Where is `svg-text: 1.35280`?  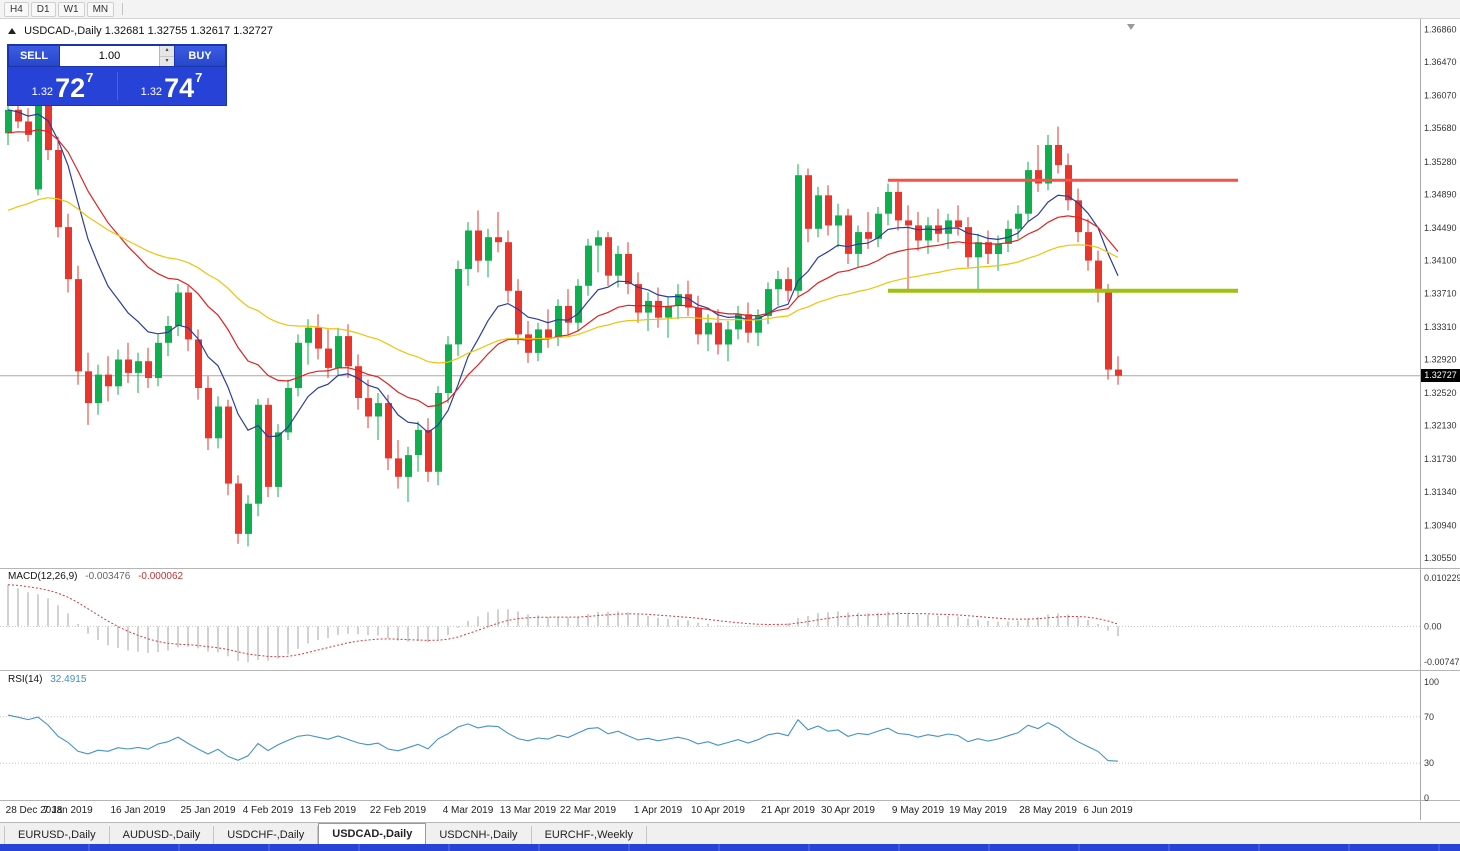 svg-text: 1.35280 is located at coordinates (1440, 162).